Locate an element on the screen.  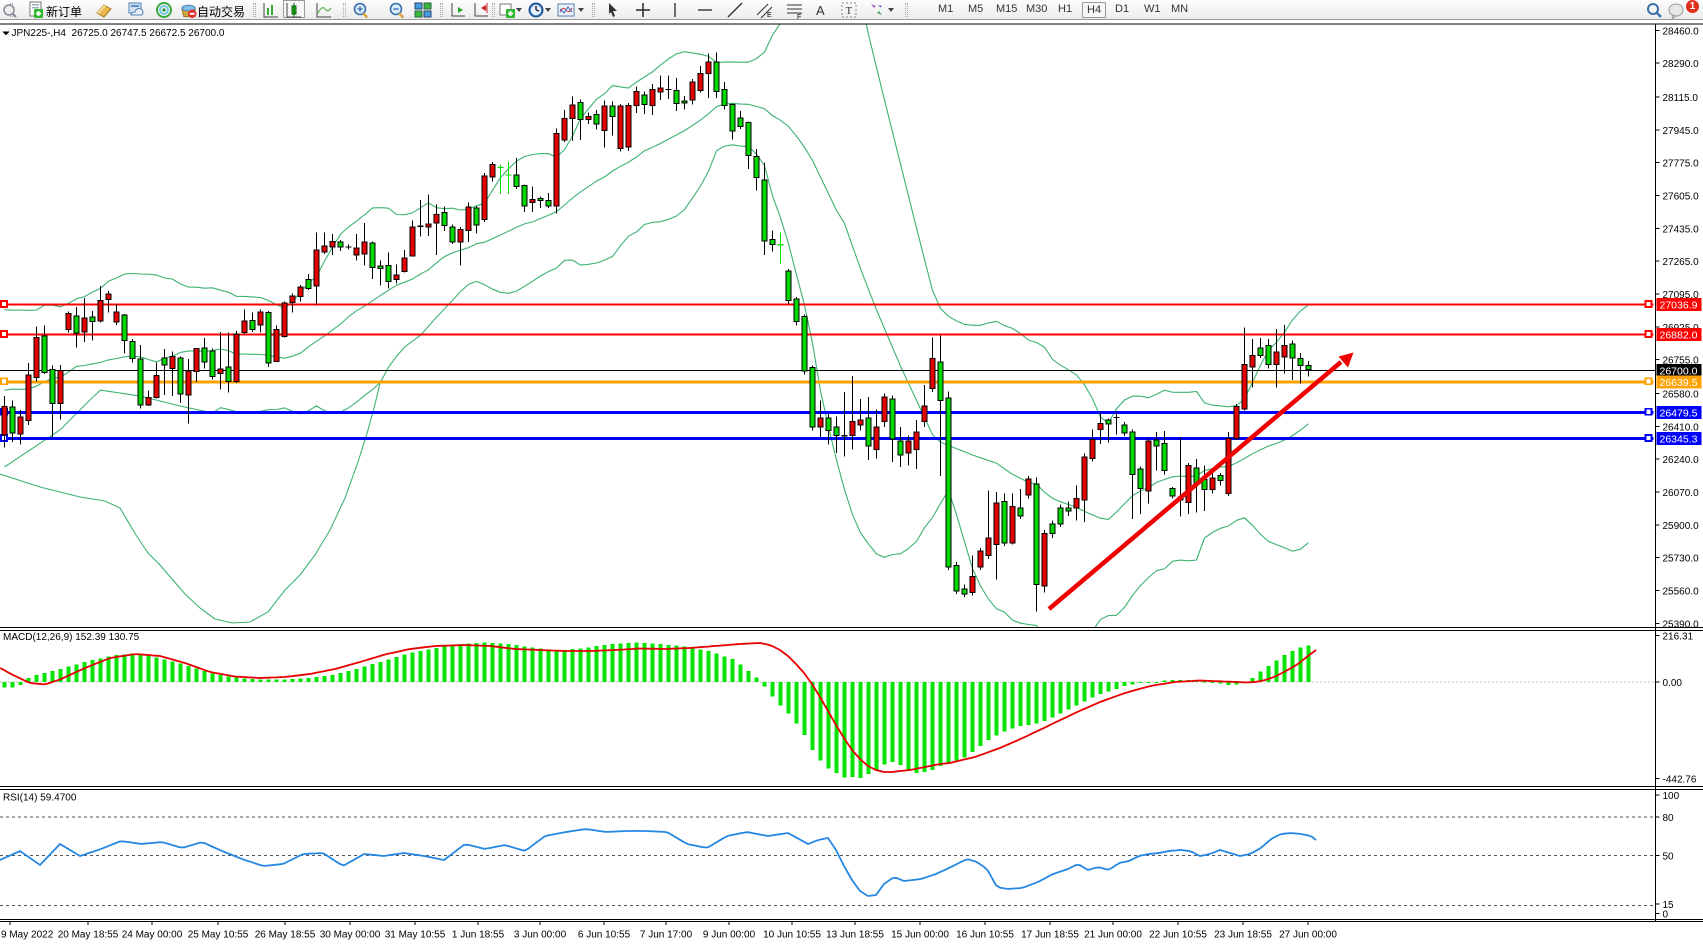
svg-text: 27435.0 is located at coordinates (1681, 229).